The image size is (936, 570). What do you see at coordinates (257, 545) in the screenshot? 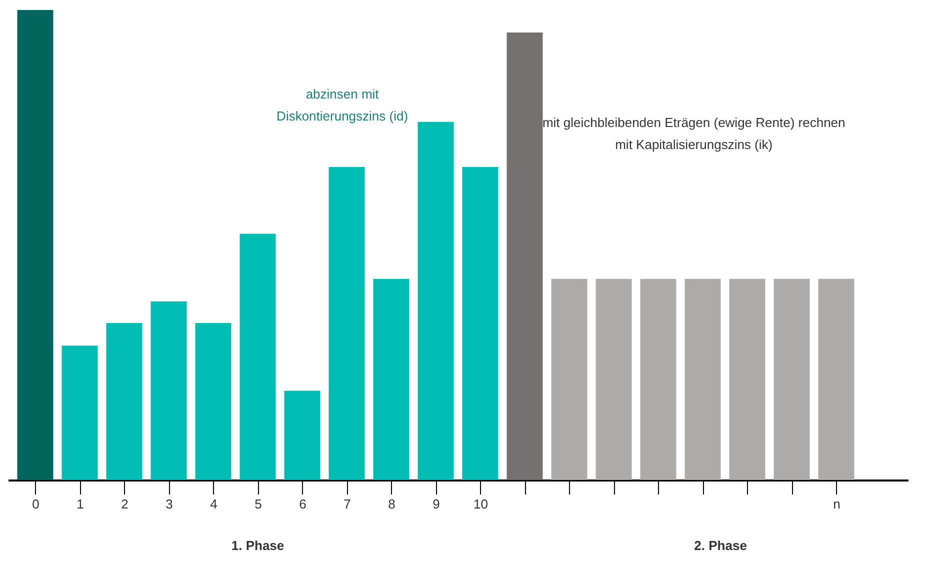
I see `text: 1. Phase` at bounding box center [257, 545].